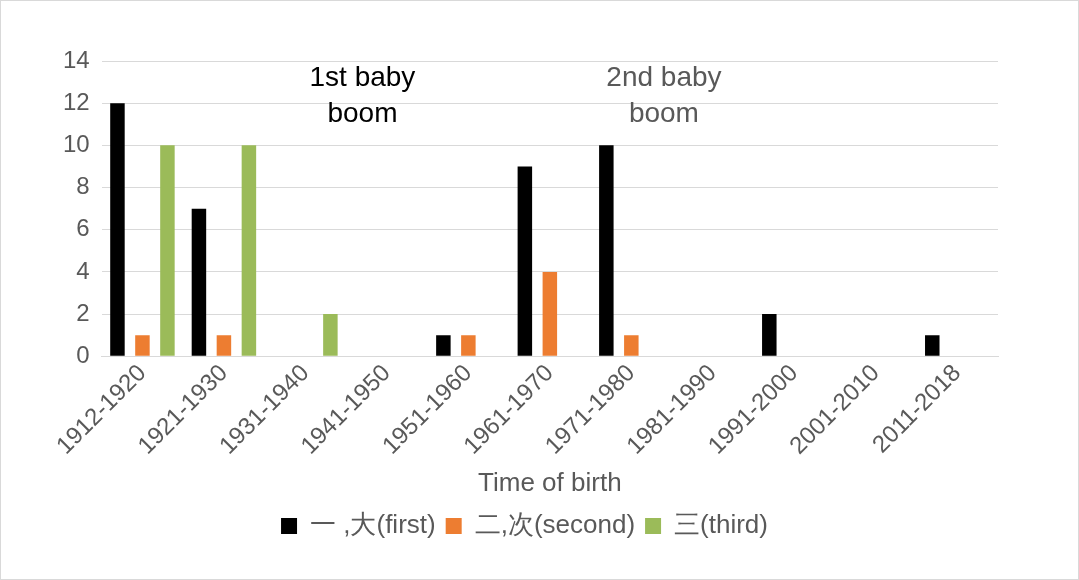 Image resolution: width=1079 pixels, height=580 pixels. Describe the element at coordinates (83, 312) in the screenshot. I see `y-tick-label: 2` at that location.